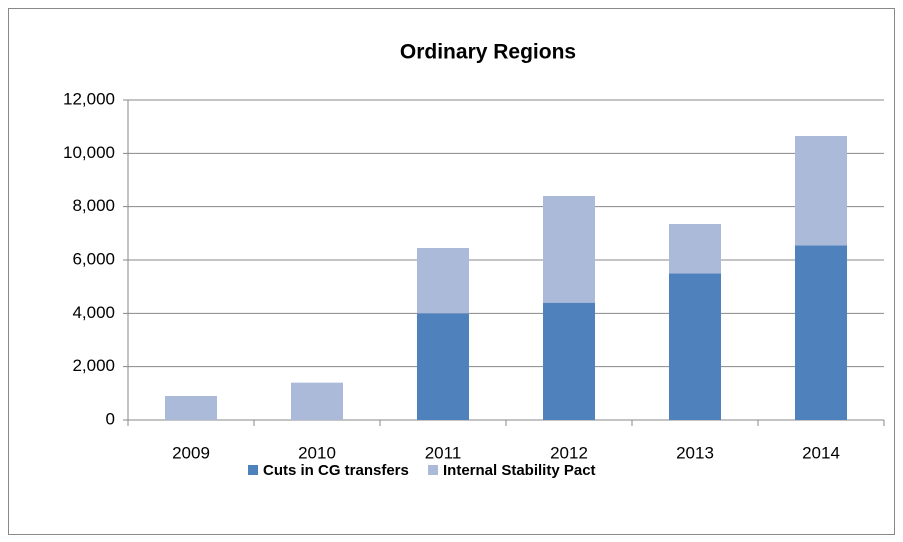  Describe the element at coordinates (93, 312) in the screenshot. I see `y-tick-label: 4,000` at that location.